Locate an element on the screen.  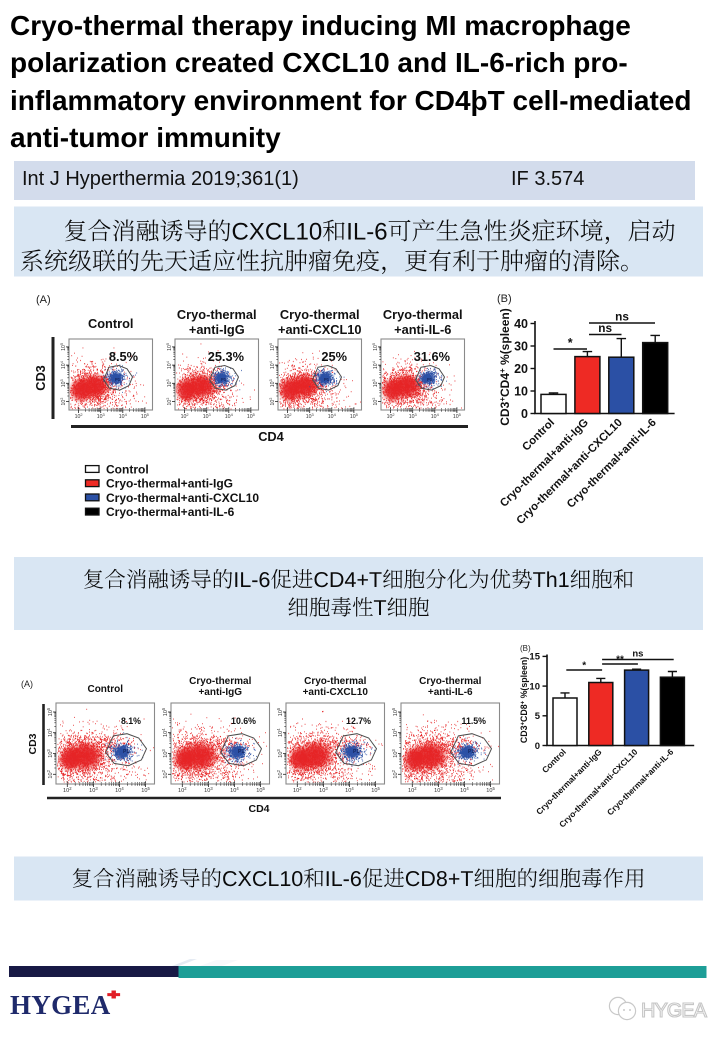
svg-text: CD3+CD8+ %(spleen) is located at coordinates (524, 700).